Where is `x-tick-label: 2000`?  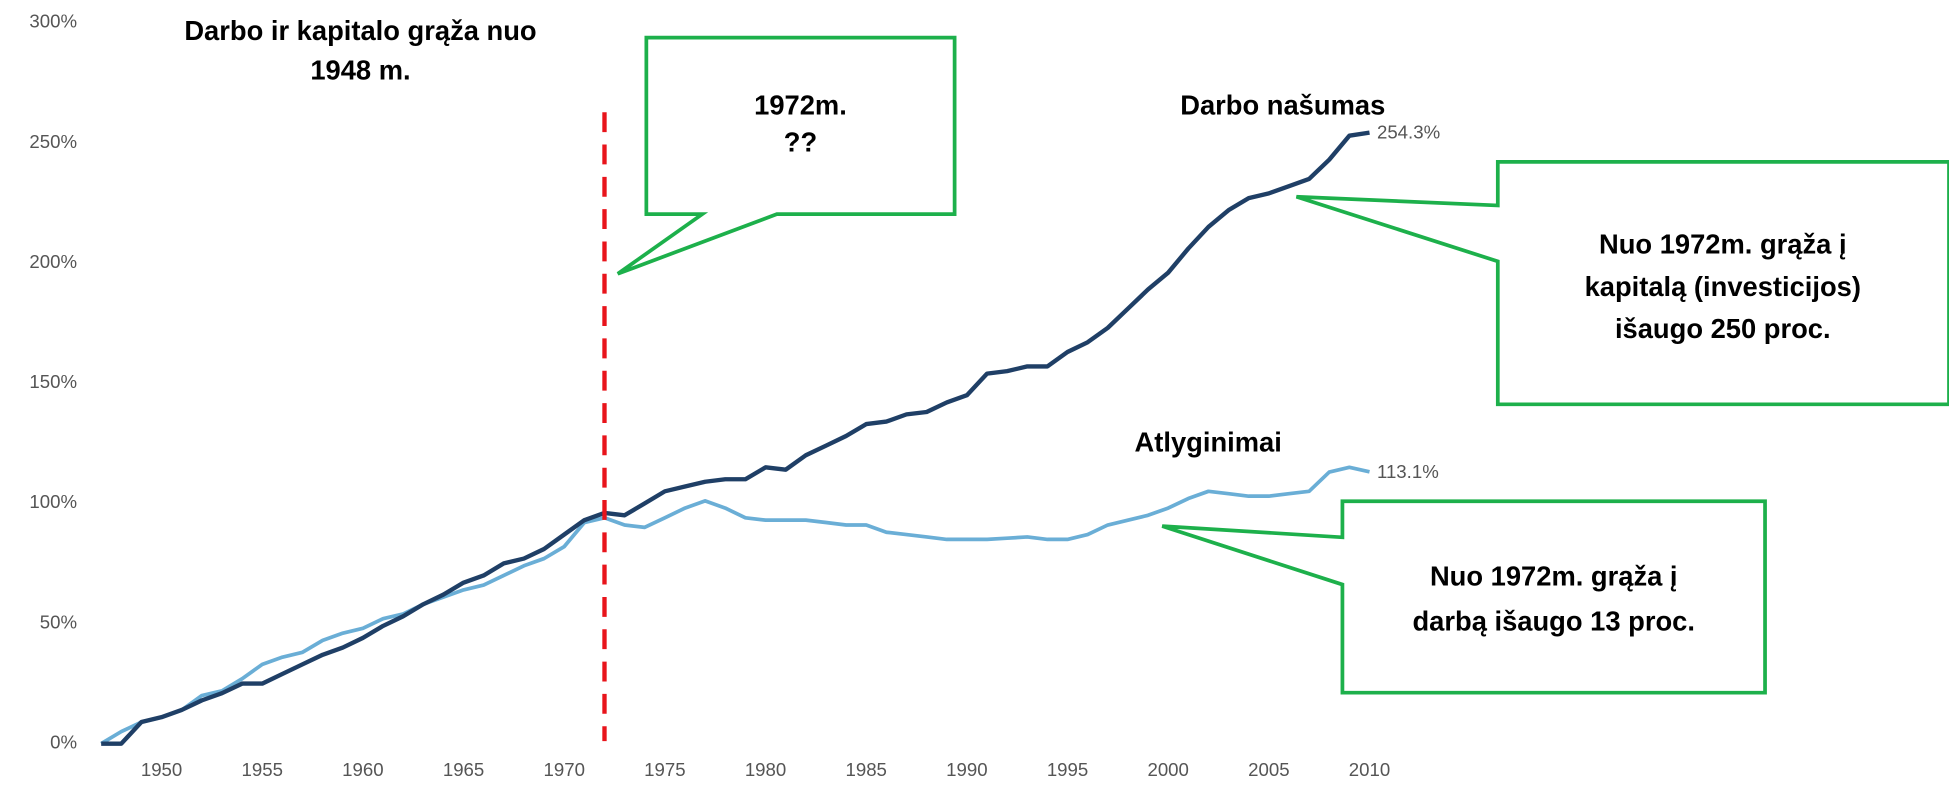
x-tick-label: 2000 is located at coordinates (1167, 769).